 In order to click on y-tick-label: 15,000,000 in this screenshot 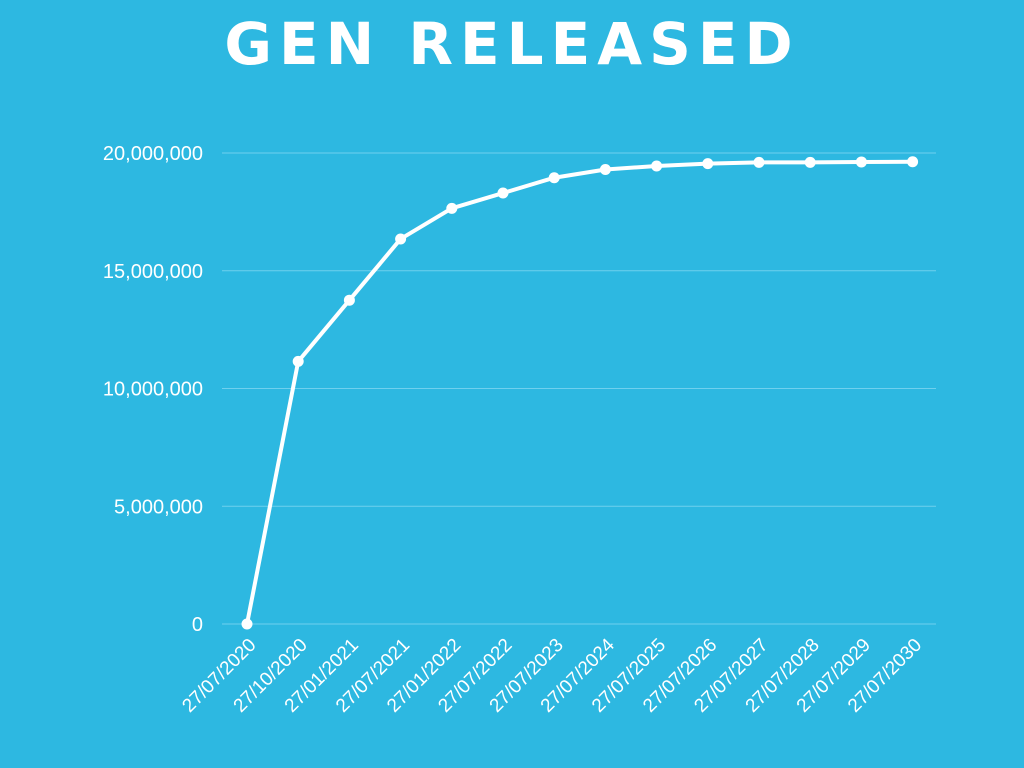, I will do `click(153, 272)`.